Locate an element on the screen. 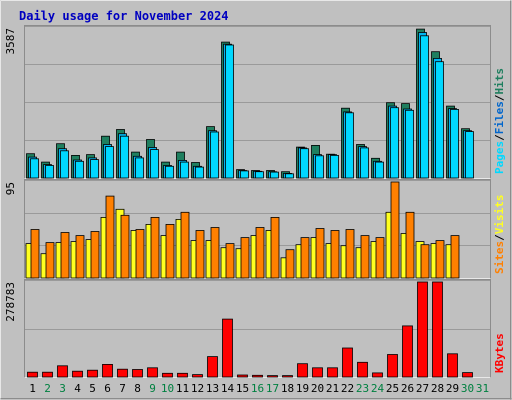  legend-visits: Visits is located at coordinates (499, 215).